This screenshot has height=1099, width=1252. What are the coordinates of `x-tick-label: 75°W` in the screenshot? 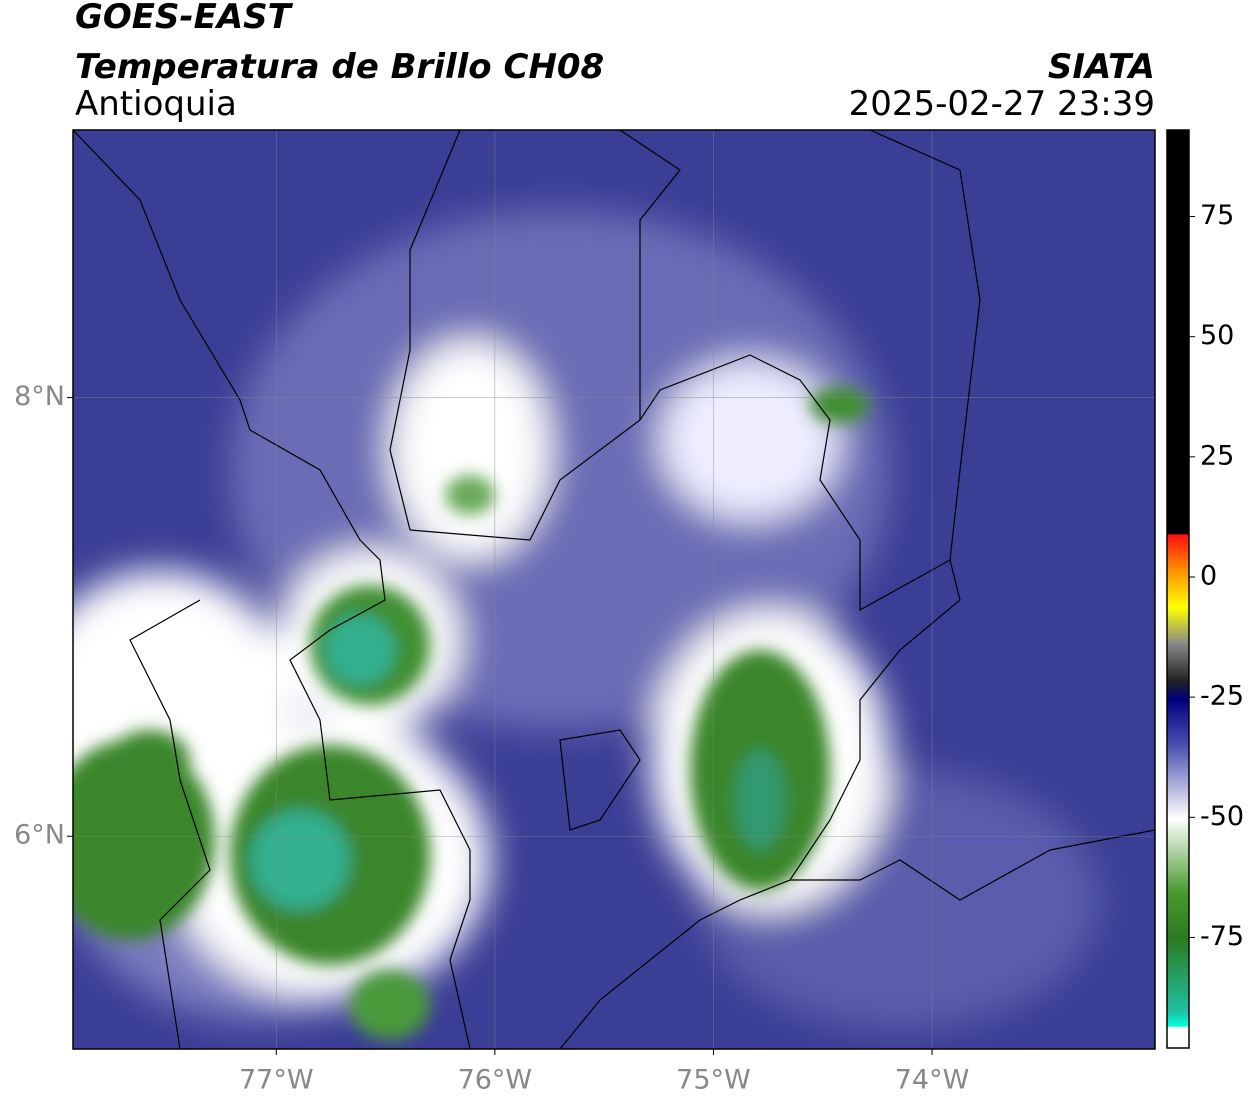 It's located at (713, 1080).